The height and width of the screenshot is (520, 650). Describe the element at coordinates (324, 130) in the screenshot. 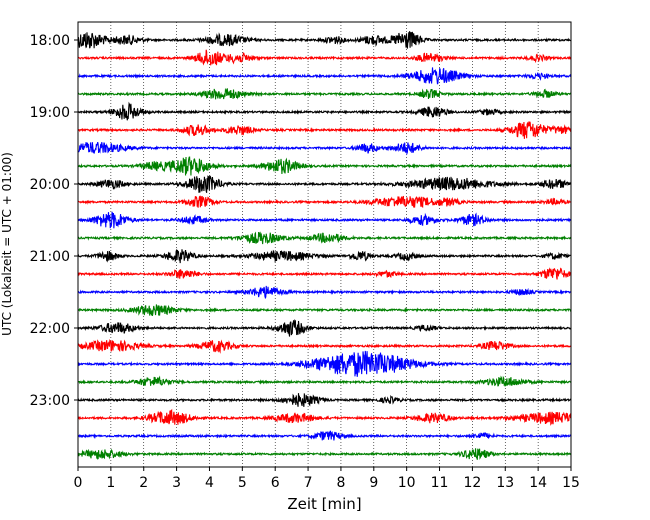

I see `trace-1915` at that location.